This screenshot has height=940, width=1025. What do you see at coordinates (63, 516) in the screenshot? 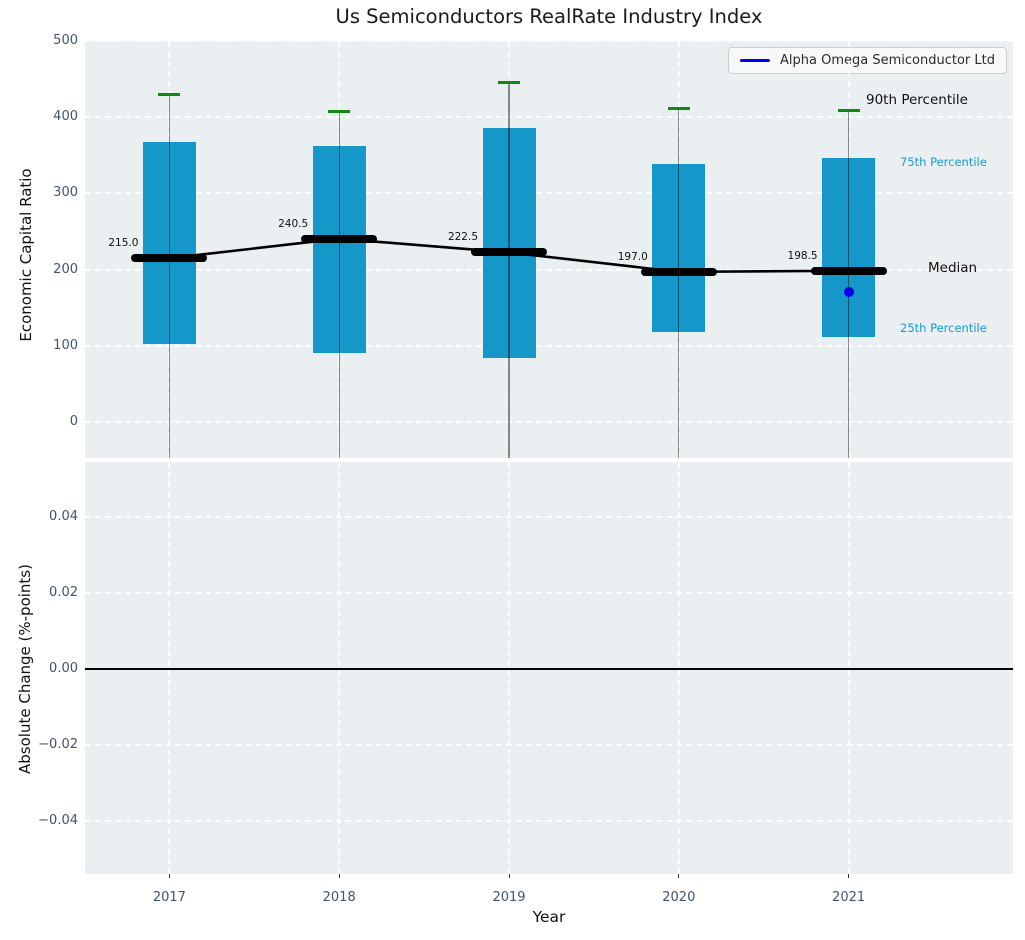
I see `bottom-y-tick-label: 0.04` at bounding box center [63, 516].